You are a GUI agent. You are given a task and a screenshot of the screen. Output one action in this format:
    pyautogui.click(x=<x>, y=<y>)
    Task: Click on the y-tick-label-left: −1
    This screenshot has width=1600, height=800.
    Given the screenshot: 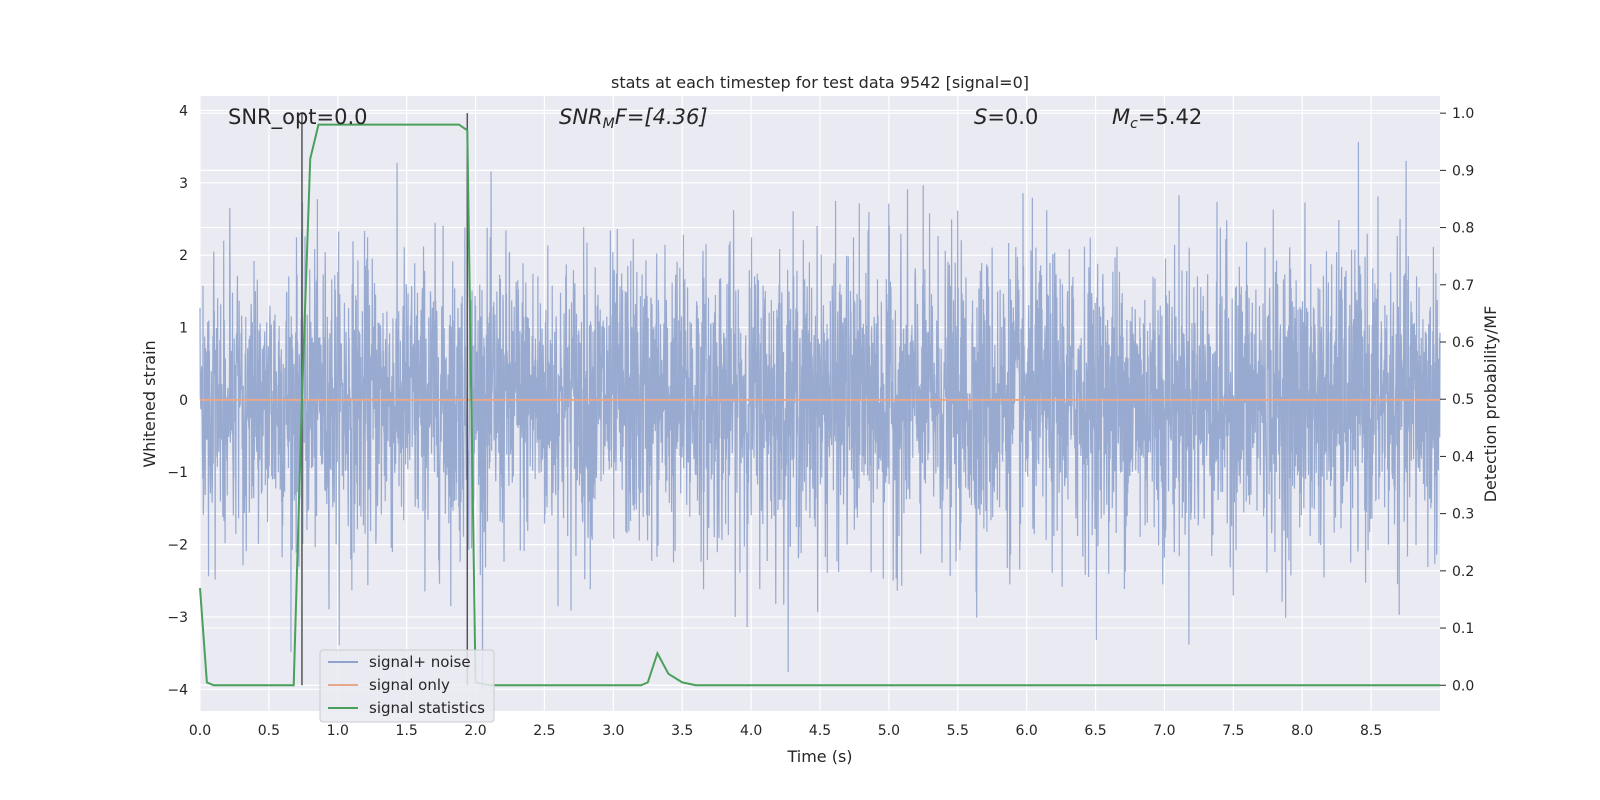 What is the action you would take?
    pyautogui.click(x=177, y=473)
    